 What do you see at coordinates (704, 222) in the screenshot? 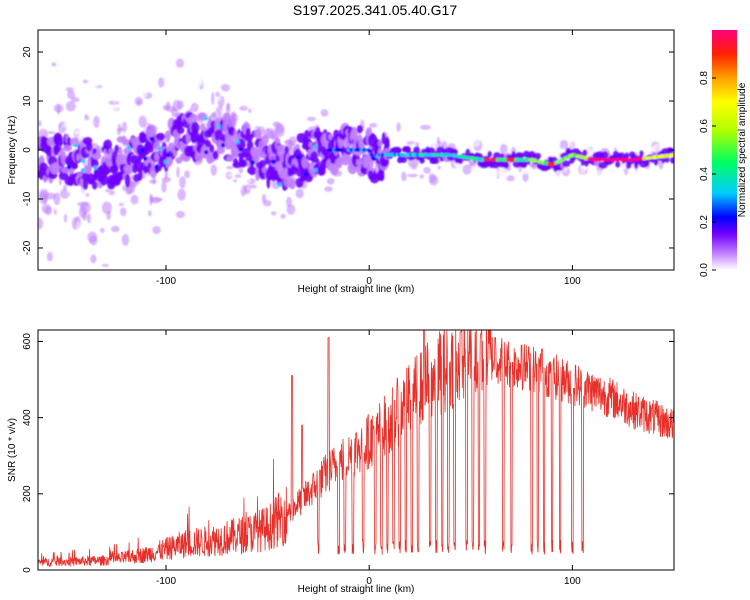
I see `colorbar-tick-label: 0.2` at bounding box center [704, 222].